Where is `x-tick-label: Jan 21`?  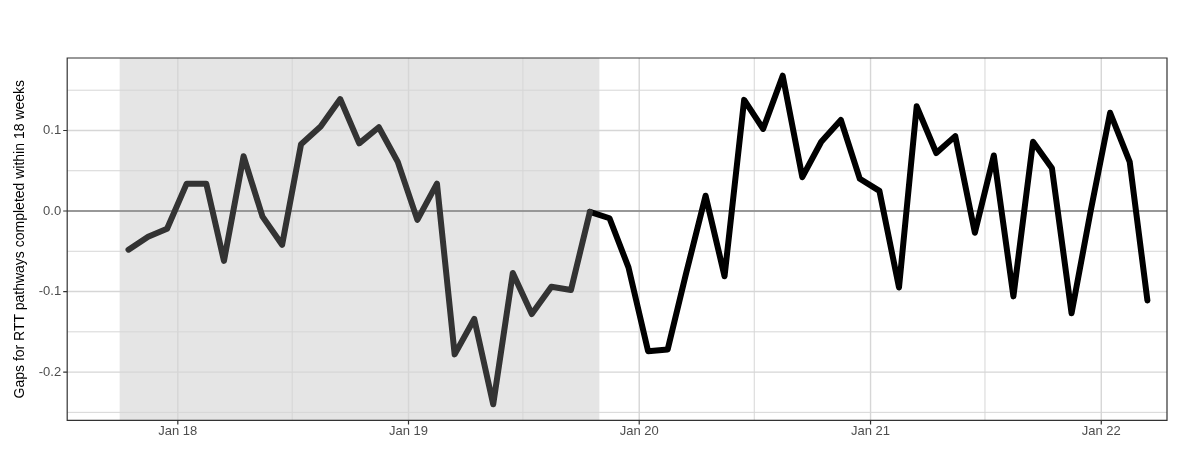
x-tick-label: Jan 21 is located at coordinates (871, 430).